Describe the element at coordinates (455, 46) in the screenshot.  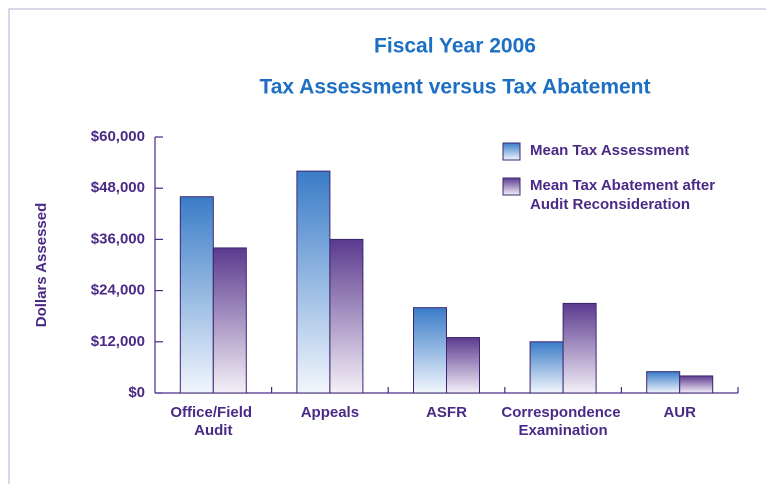
I see `chart-title: Fiscal Year 2006` at that location.